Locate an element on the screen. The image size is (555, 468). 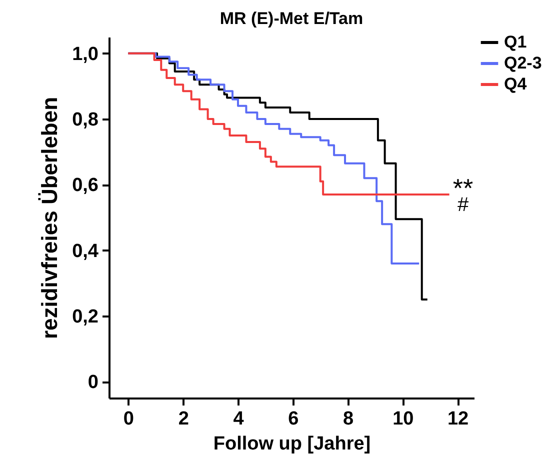
x-tick-label: 6 is located at coordinates (293, 419).